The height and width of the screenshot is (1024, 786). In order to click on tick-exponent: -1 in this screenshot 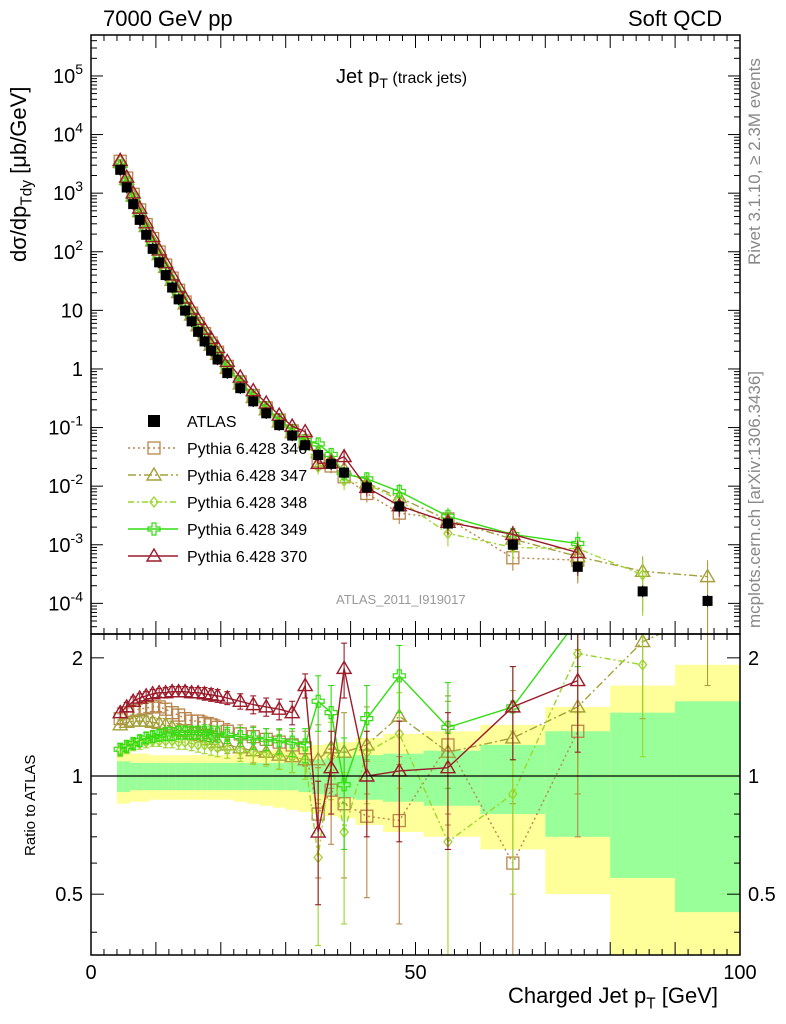, I will do `click(77, 421)`.